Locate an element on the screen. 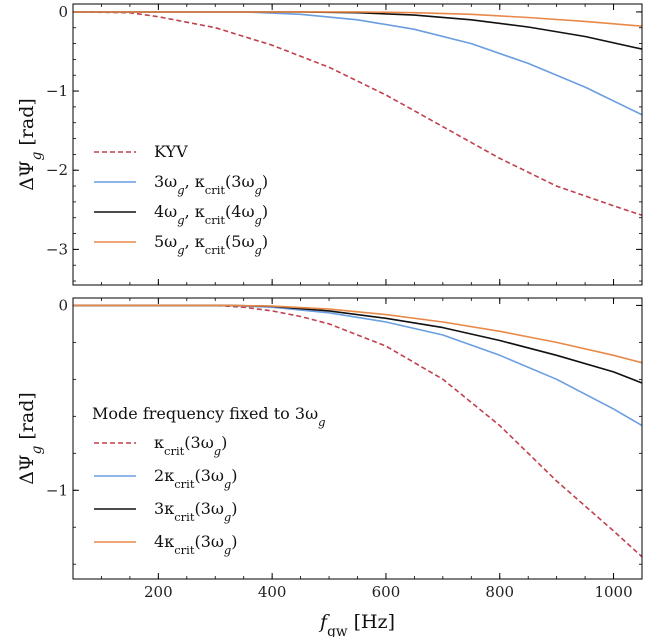 The width and height of the screenshot is (662, 637). x-tick-label: 400 is located at coordinates (272, 592).